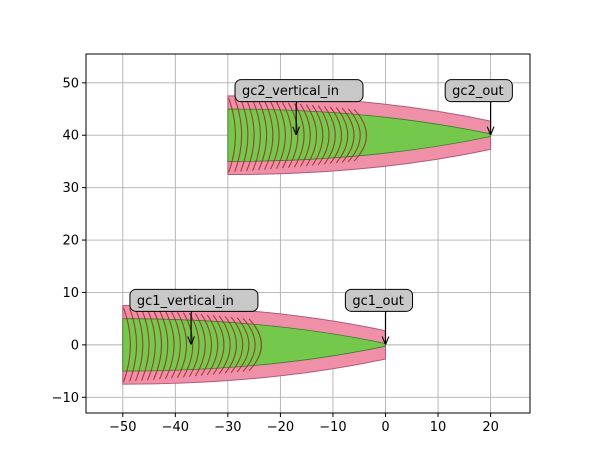 The height and width of the screenshot is (460, 614). I want to click on coupler-gc2, so click(359, 135).